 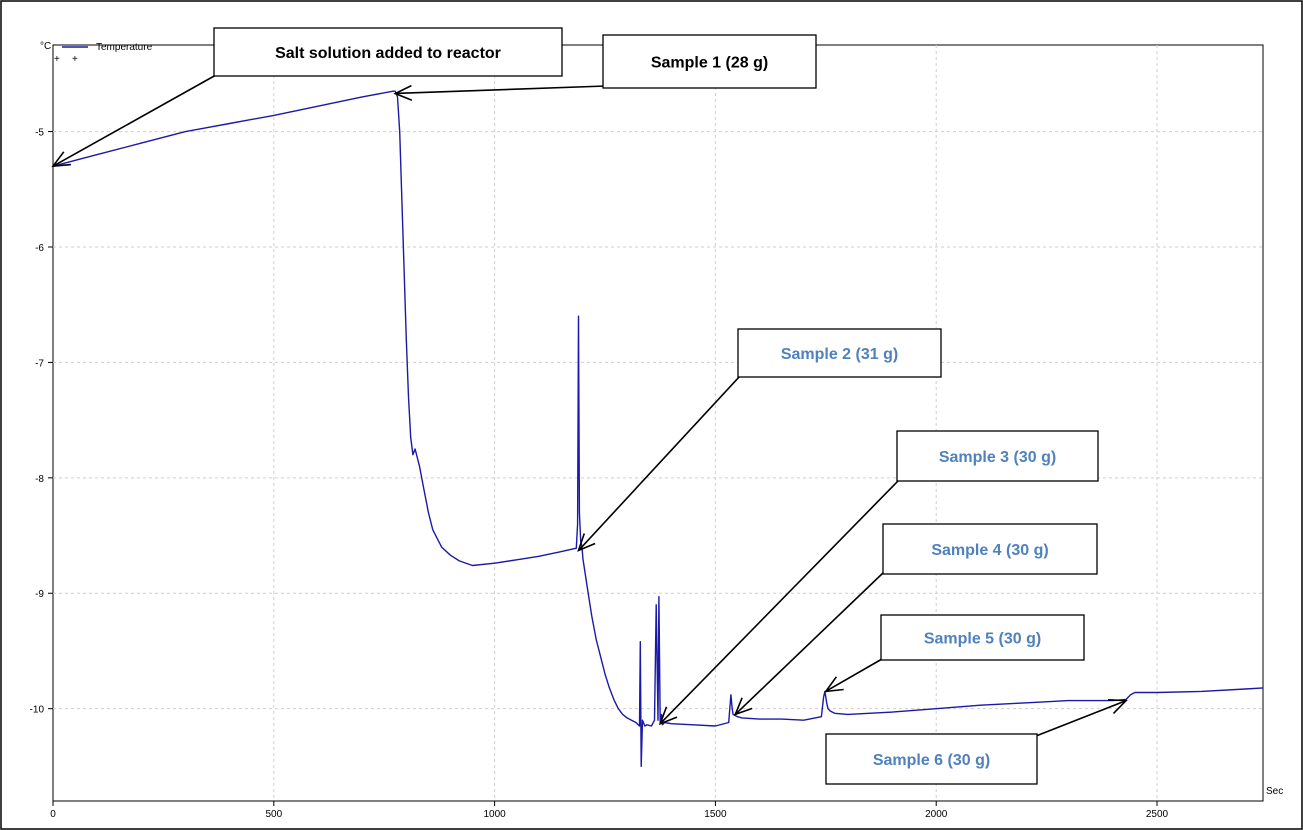 I want to click on annotation-label-1: Salt solution added to reactor, so click(x=388, y=53).